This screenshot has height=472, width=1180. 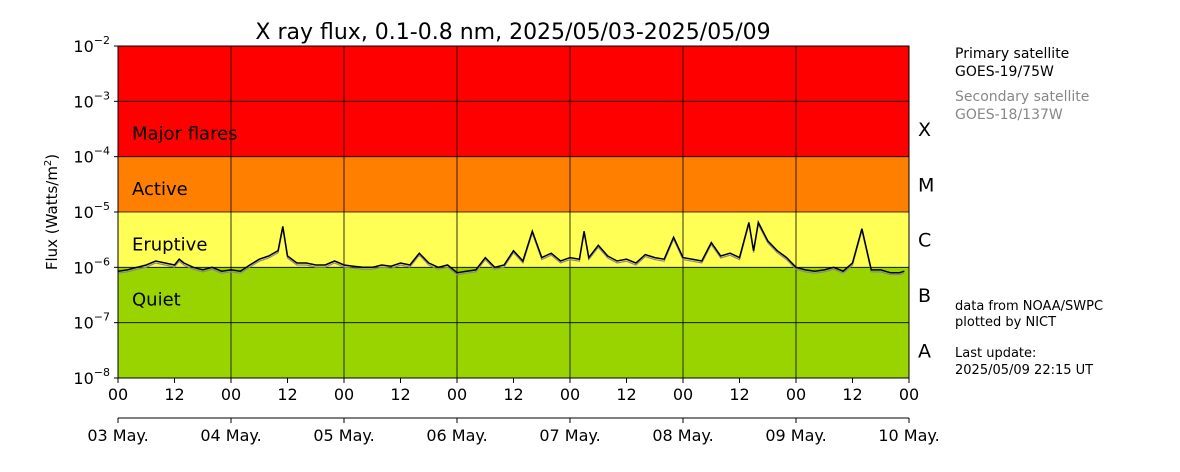 What do you see at coordinates (924, 296) in the screenshot?
I see `class-letter-b: B` at bounding box center [924, 296].